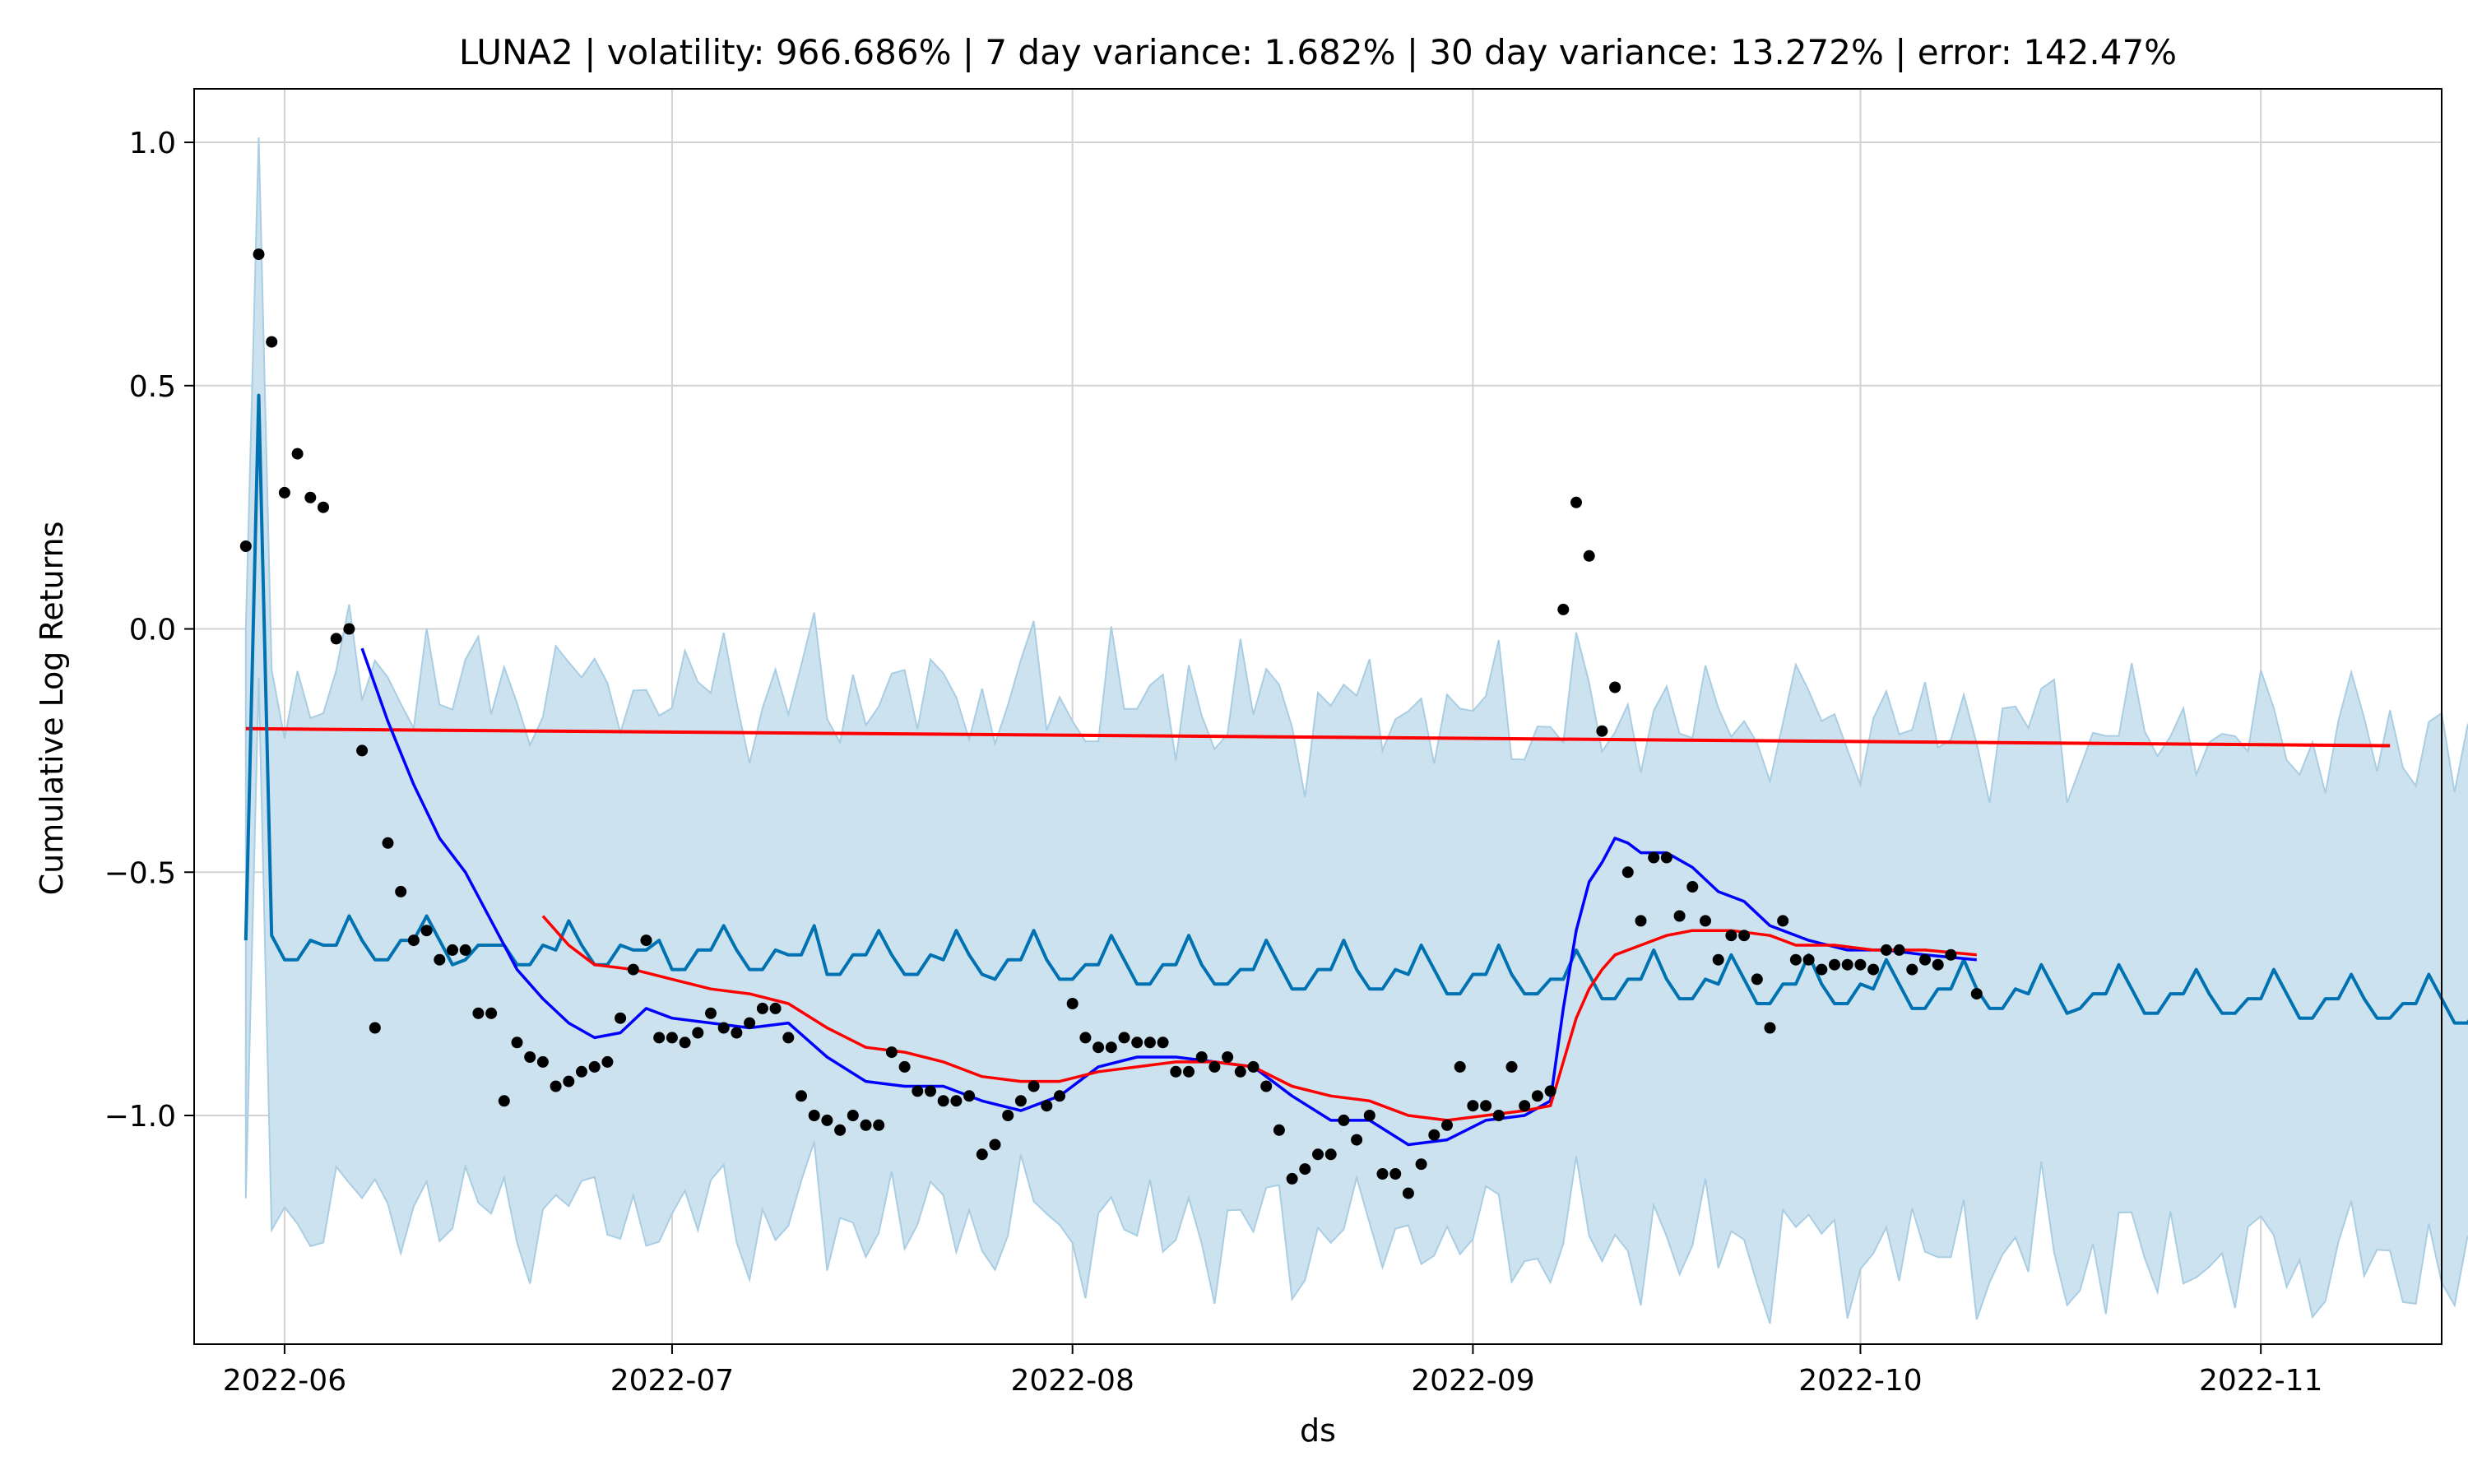  Describe the element at coordinates (152, 387) in the screenshot. I see `y-tick-label: 0.5` at that location.